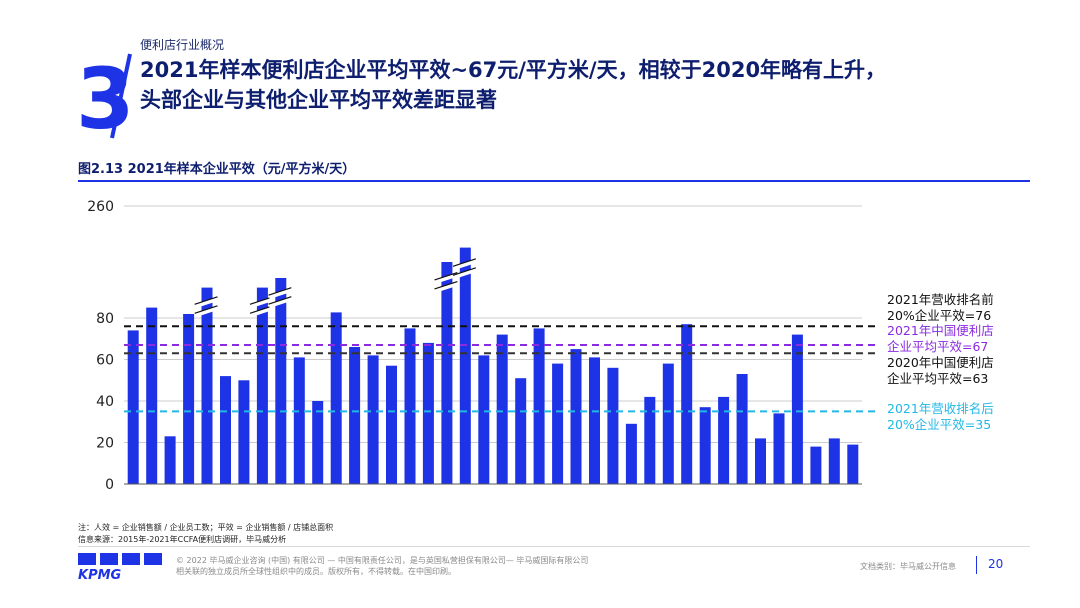 The height and width of the screenshot is (608, 1080). What do you see at coordinates (908, 566) in the screenshot?
I see `document-type: 文档类别：毕马威公开信息` at bounding box center [908, 566].